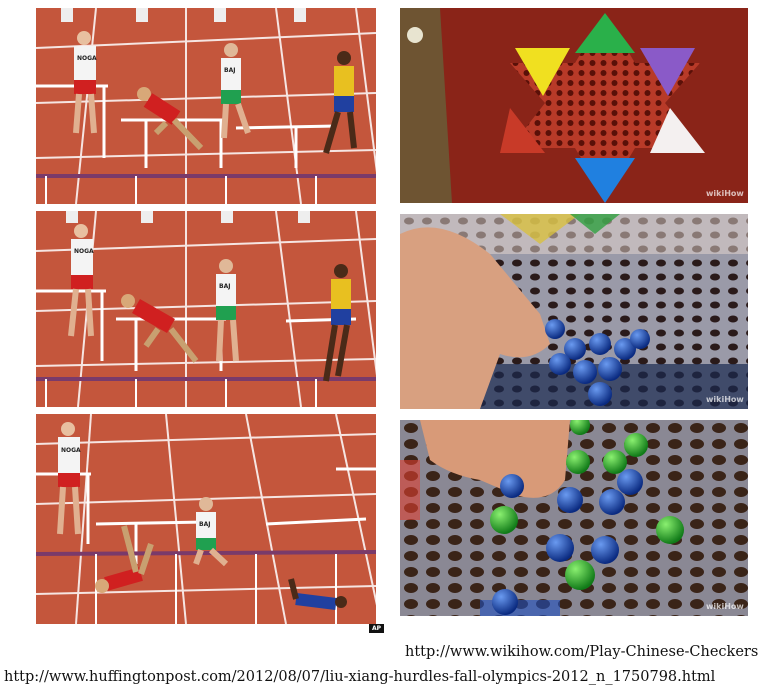 This screenshot has width=768, height=690. Describe the element at coordinates (376, 628) in the screenshot. I see `ap-watermark: AP` at that location.